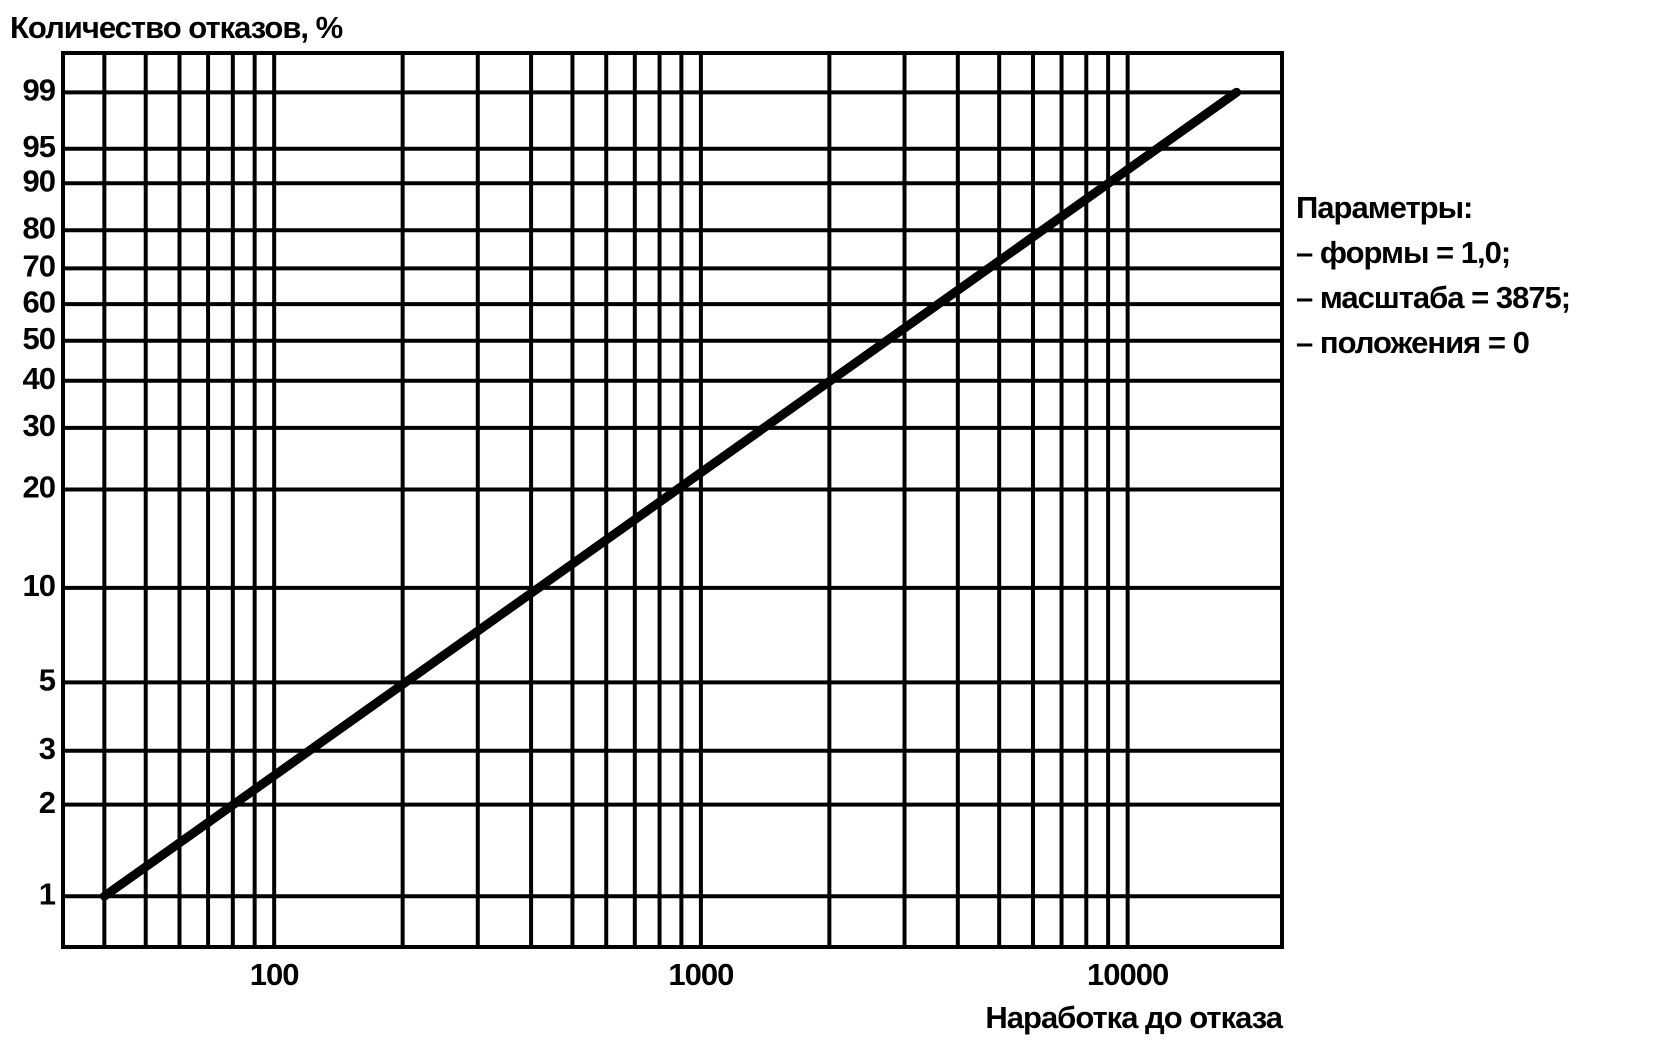 The height and width of the screenshot is (1044, 1654). I want to click on y-tick-label: 50, so click(39, 338).